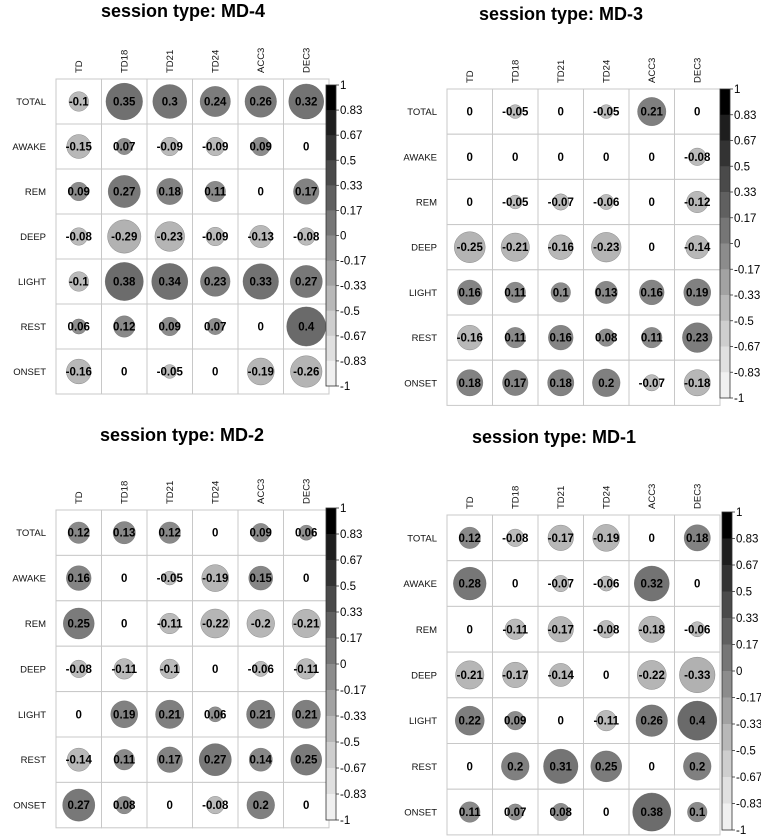 This screenshot has width=761, height=838. Describe the element at coordinates (515, 248) in the screenshot. I see `cell-value-label: -0.21` at that location.